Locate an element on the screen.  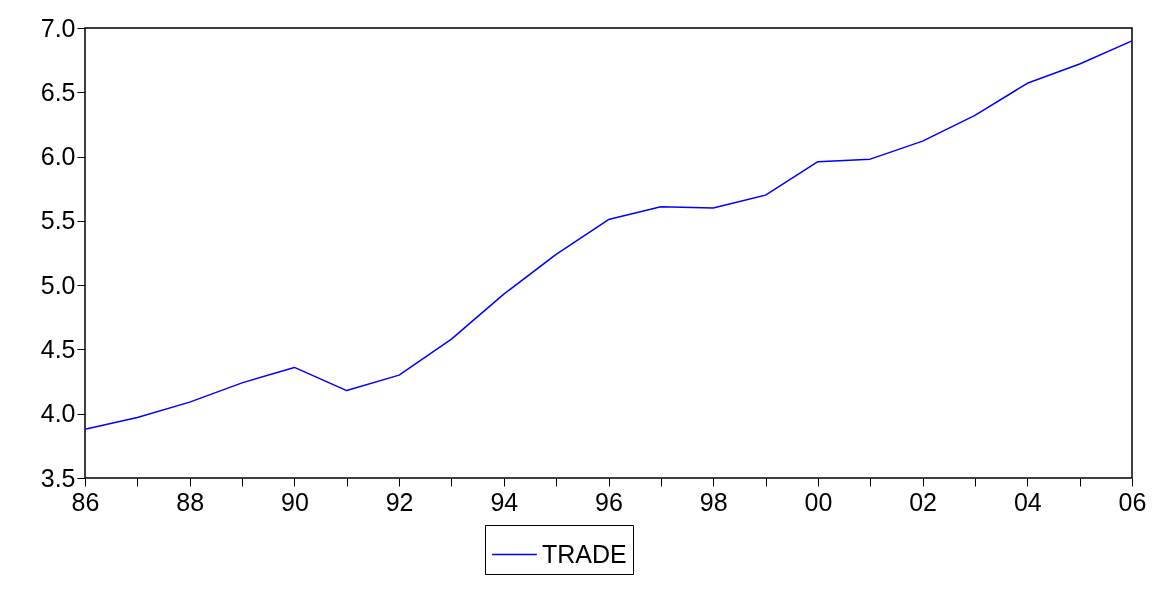
x-tick-label: 92 is located at coordinates (399, 501).